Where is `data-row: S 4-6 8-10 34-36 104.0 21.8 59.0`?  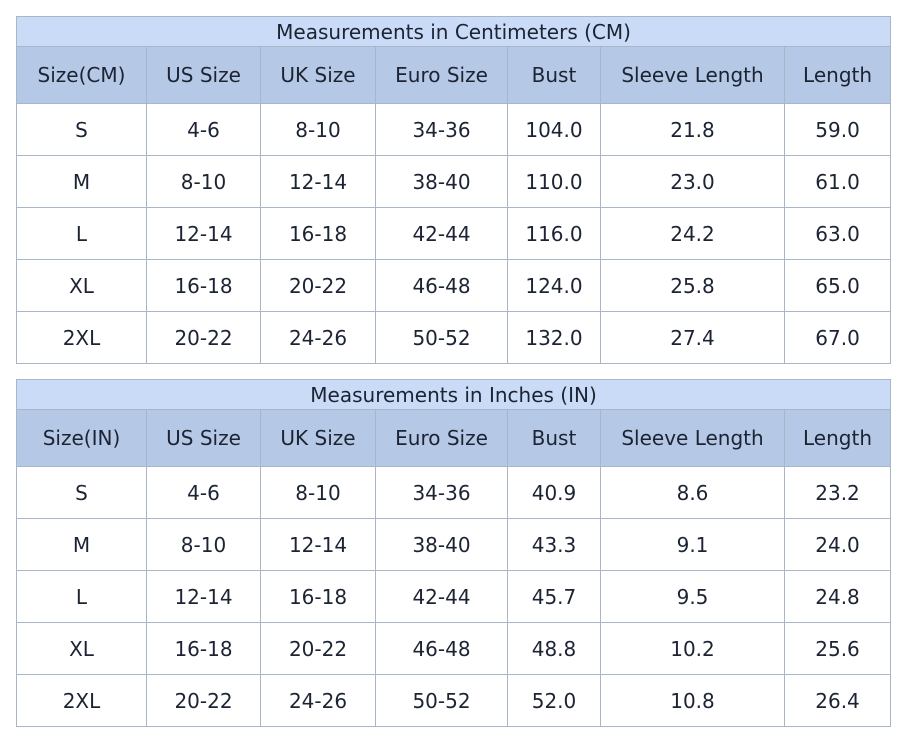
data-row: S 4-6 8-10 34-36 104.0 21.8 59.0 is located at coordinates (454, 129).